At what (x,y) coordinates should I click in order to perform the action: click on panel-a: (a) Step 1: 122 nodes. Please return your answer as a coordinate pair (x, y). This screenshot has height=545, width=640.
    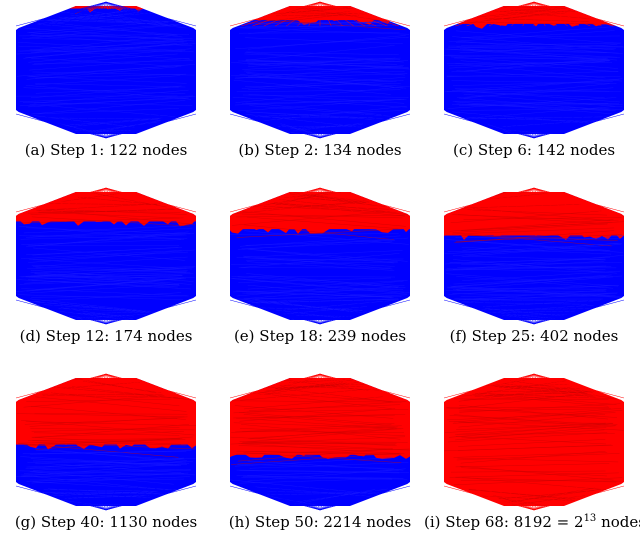
    Looking at the image, I should click on (106, 86).